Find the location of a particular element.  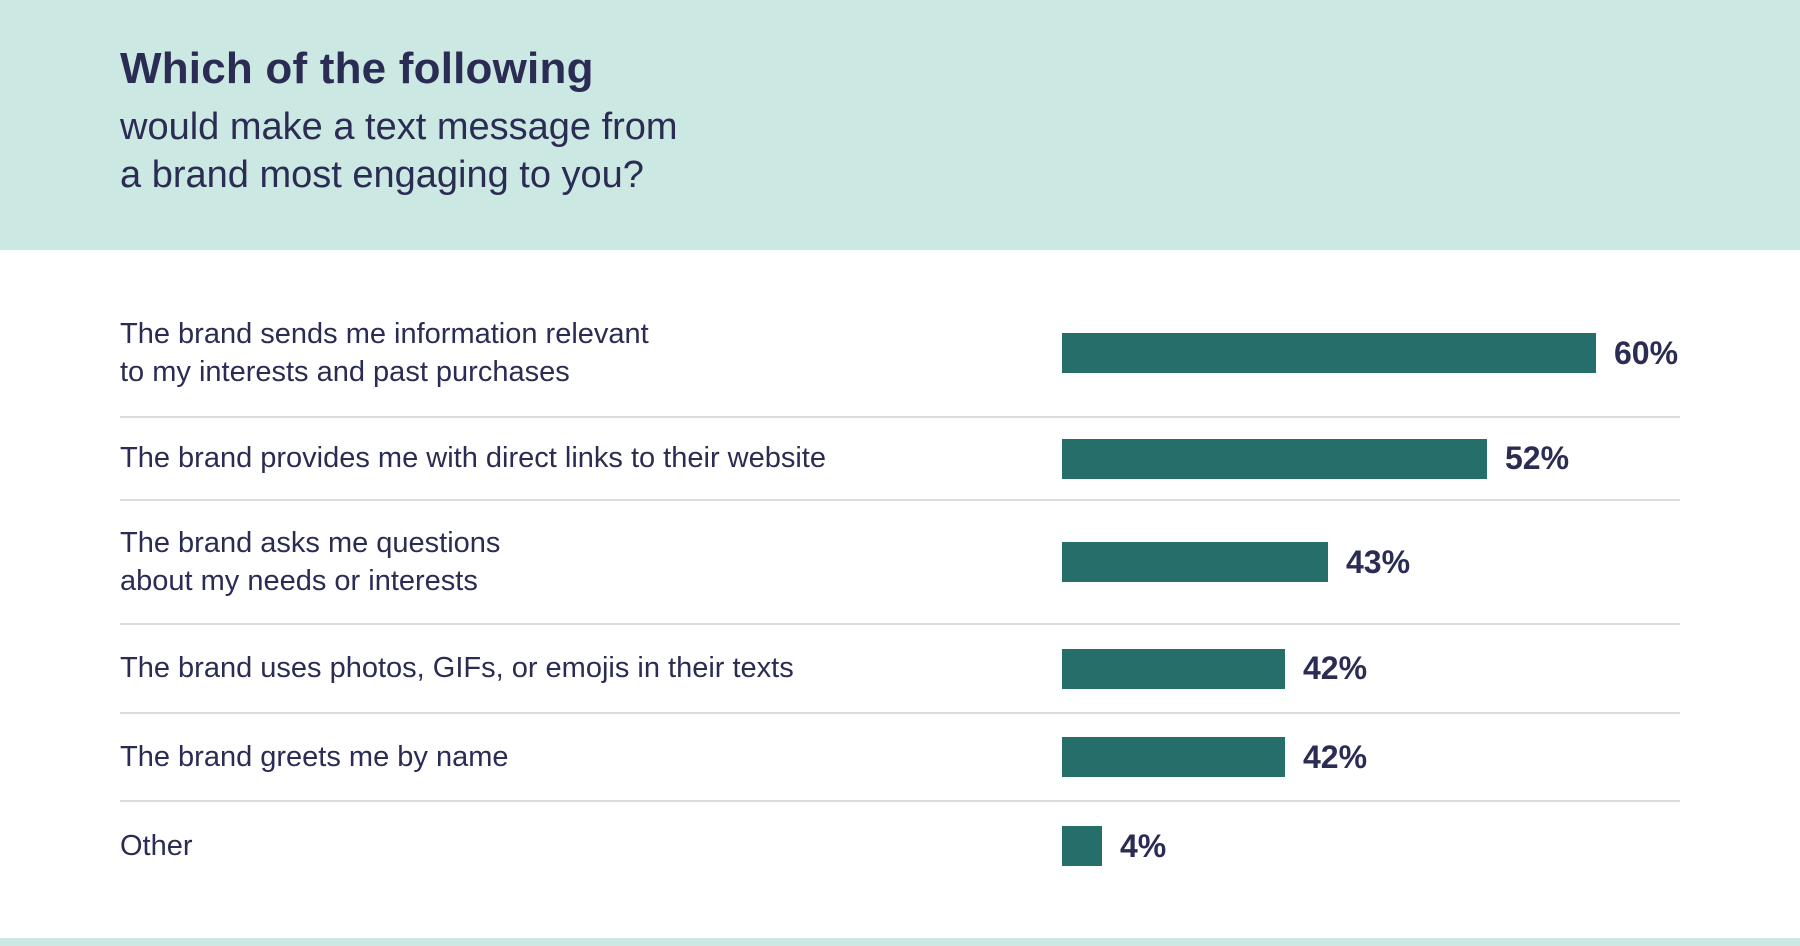

chart-row: The brand greets me by name 42% is located at coordinates (900, 756).